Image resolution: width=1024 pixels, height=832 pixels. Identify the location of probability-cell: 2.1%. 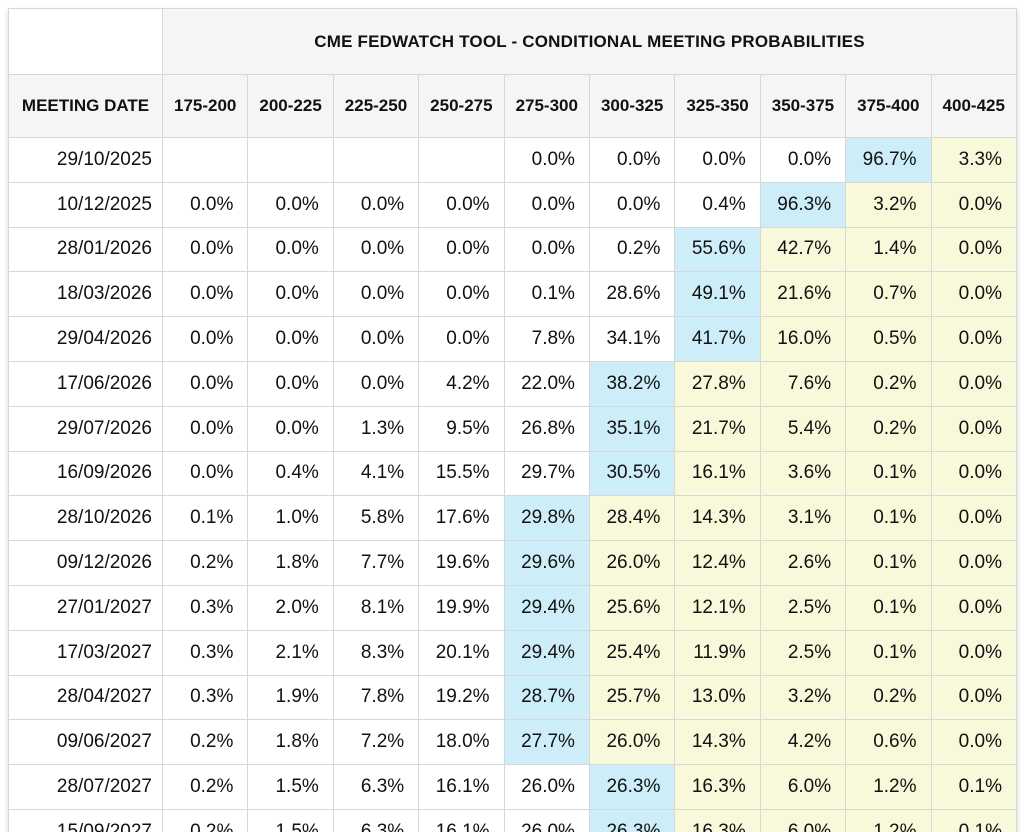
(290, 652).